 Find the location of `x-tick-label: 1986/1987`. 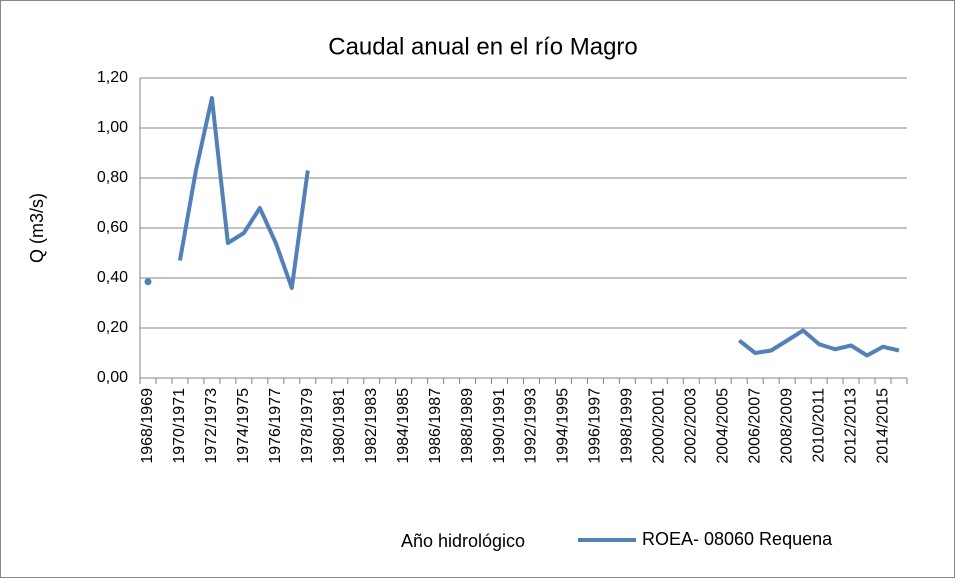

x-tick-label: 1986/1987 is located at coordinates (435, 426).